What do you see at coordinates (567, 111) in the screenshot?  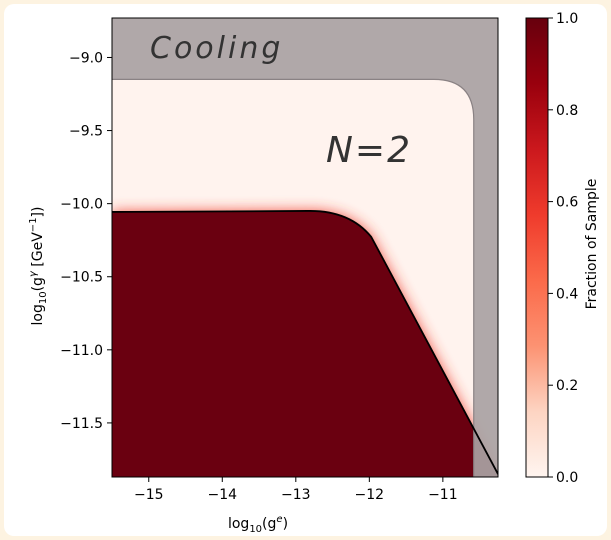 I see `colorbar-tick-label: 0.8` at bounding box center [567, 111].